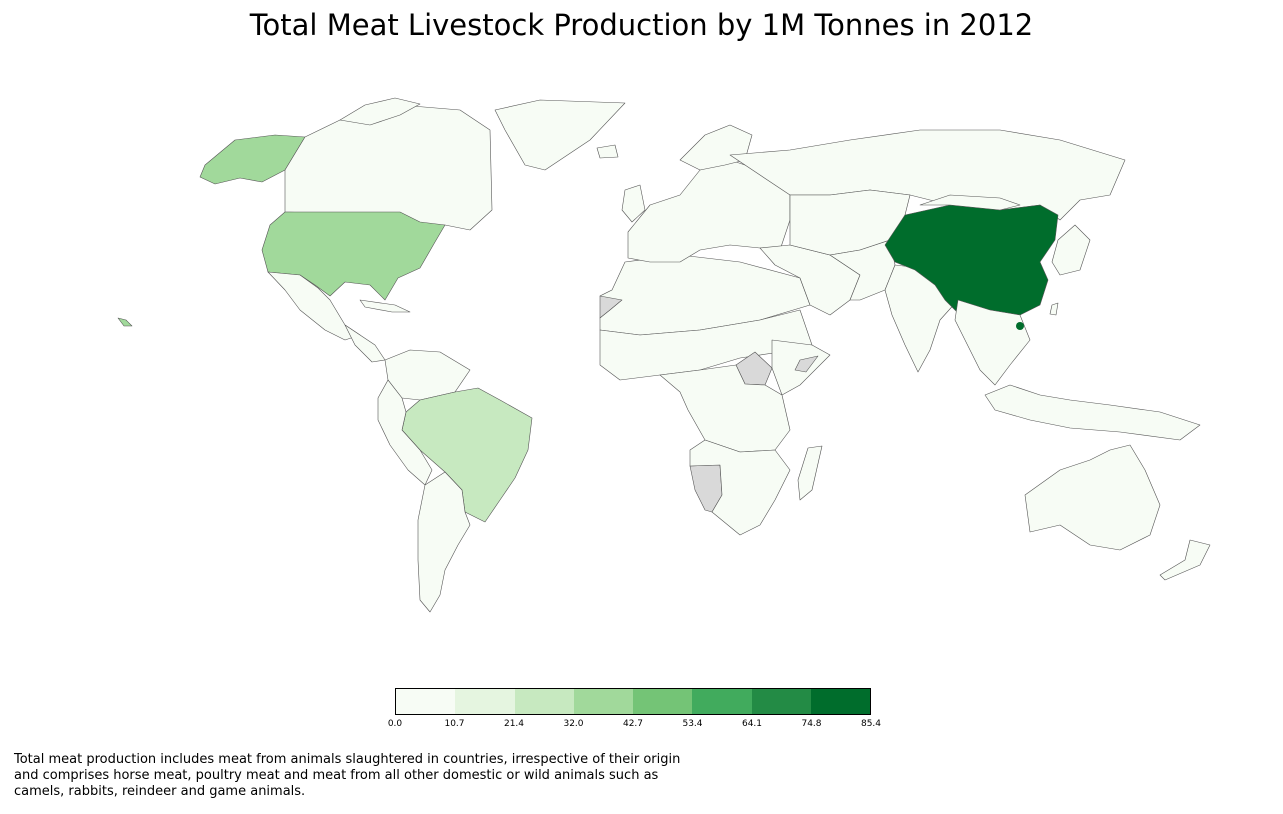 This screenshot has height=814, width=1283. I want to click on color-scale-tick-label: 10.7, so click(454, 724).